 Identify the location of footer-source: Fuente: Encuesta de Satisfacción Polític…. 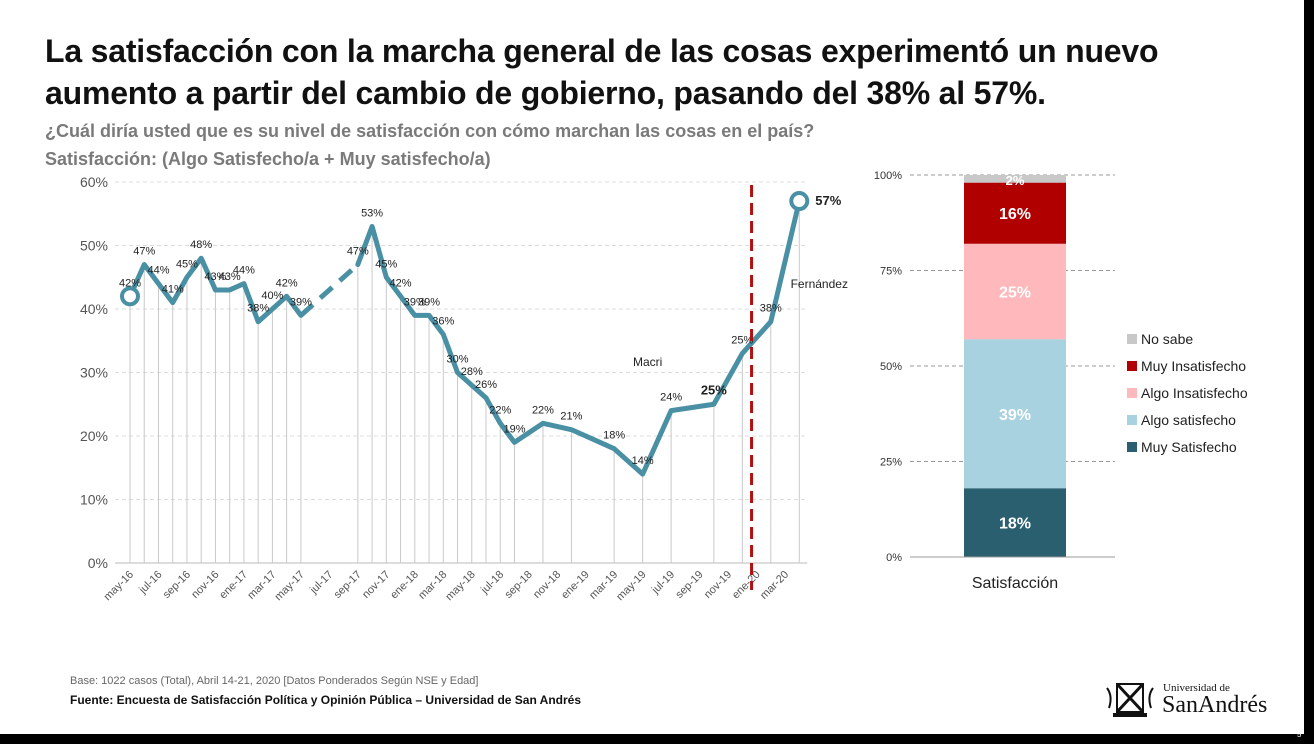
(326, 700).